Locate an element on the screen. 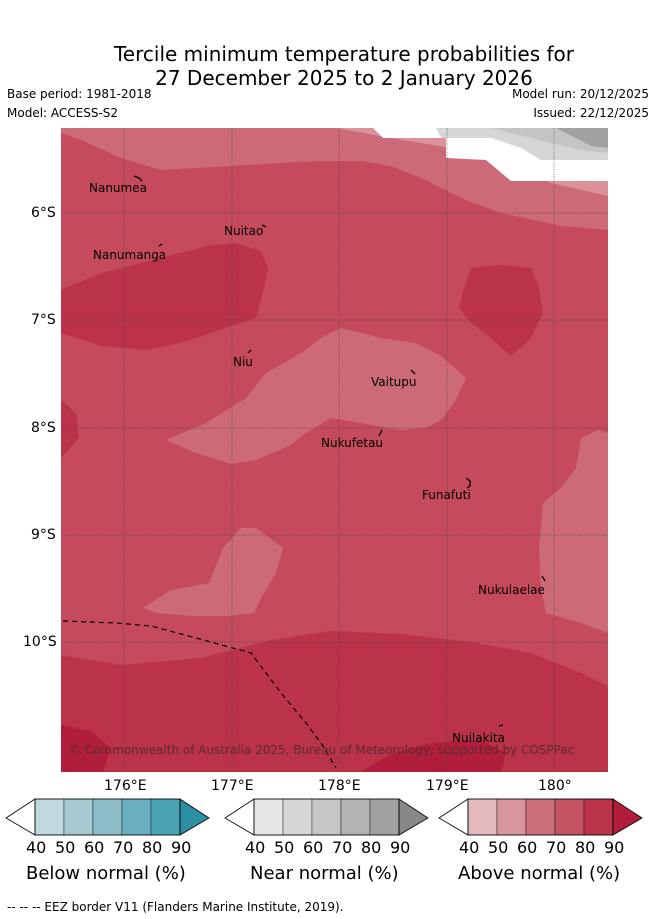 This screenshot has height=919, width=655. cb2-tick: 70 is located at coordinates (556, 847).